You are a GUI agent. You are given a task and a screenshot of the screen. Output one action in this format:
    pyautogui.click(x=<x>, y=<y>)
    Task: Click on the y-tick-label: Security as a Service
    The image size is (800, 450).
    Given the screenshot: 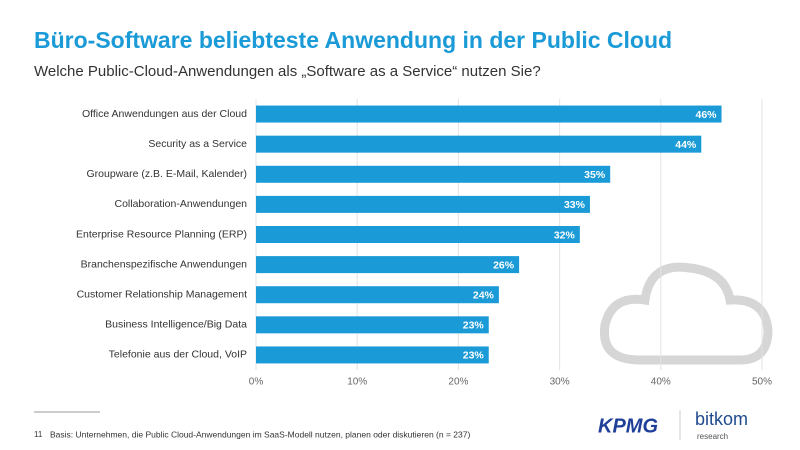 What is the action you would take?
    pyautogui.click(x=197, y=144)
    